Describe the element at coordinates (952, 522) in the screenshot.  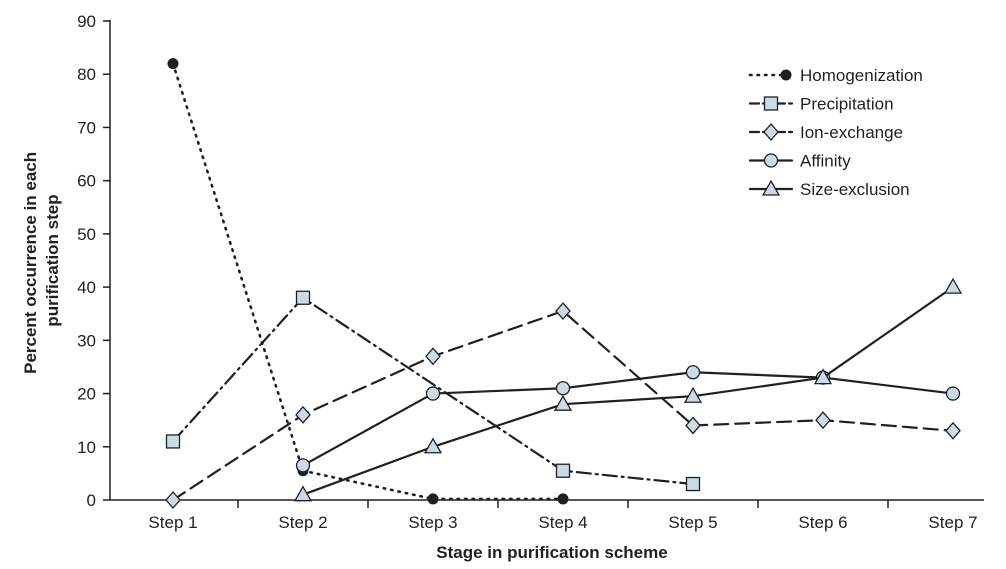
I see `x-tick-label: Step 7` at that location.